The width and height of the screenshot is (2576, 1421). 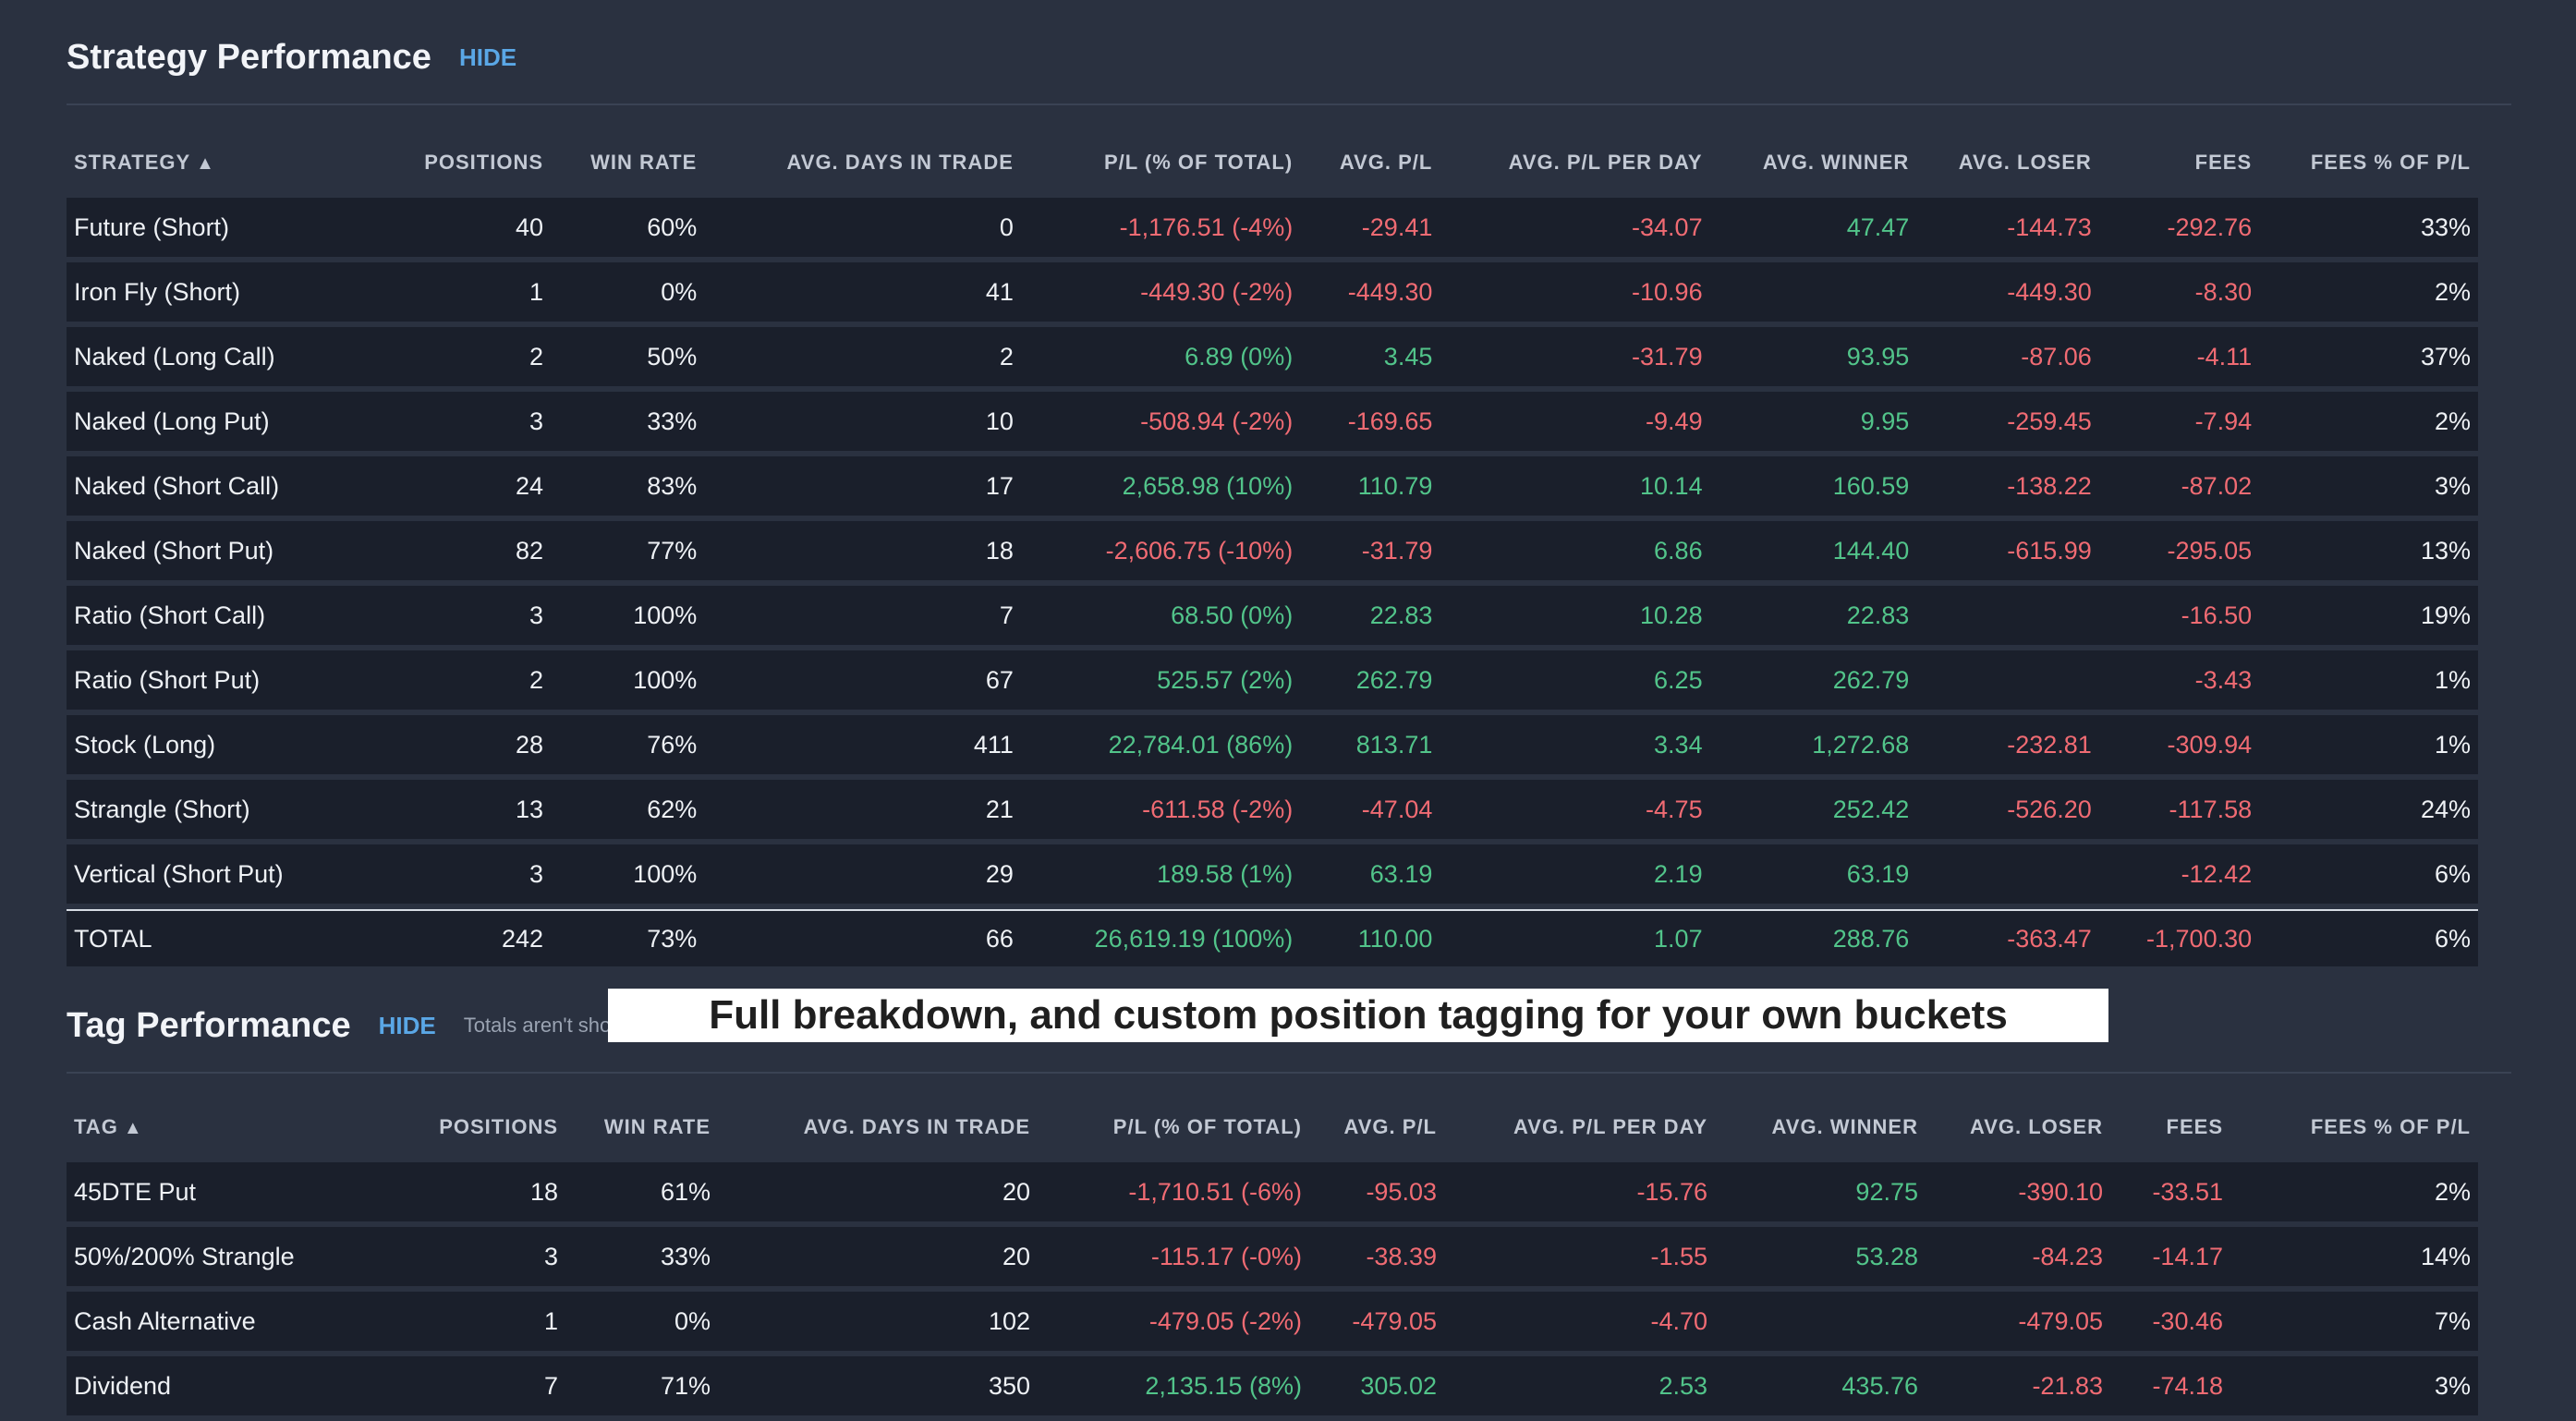 What do you see at coordinates (1370, 680) in the screenshot?
I see `cell-avg-pl: 262.79` at bounding box center [1370, 680].